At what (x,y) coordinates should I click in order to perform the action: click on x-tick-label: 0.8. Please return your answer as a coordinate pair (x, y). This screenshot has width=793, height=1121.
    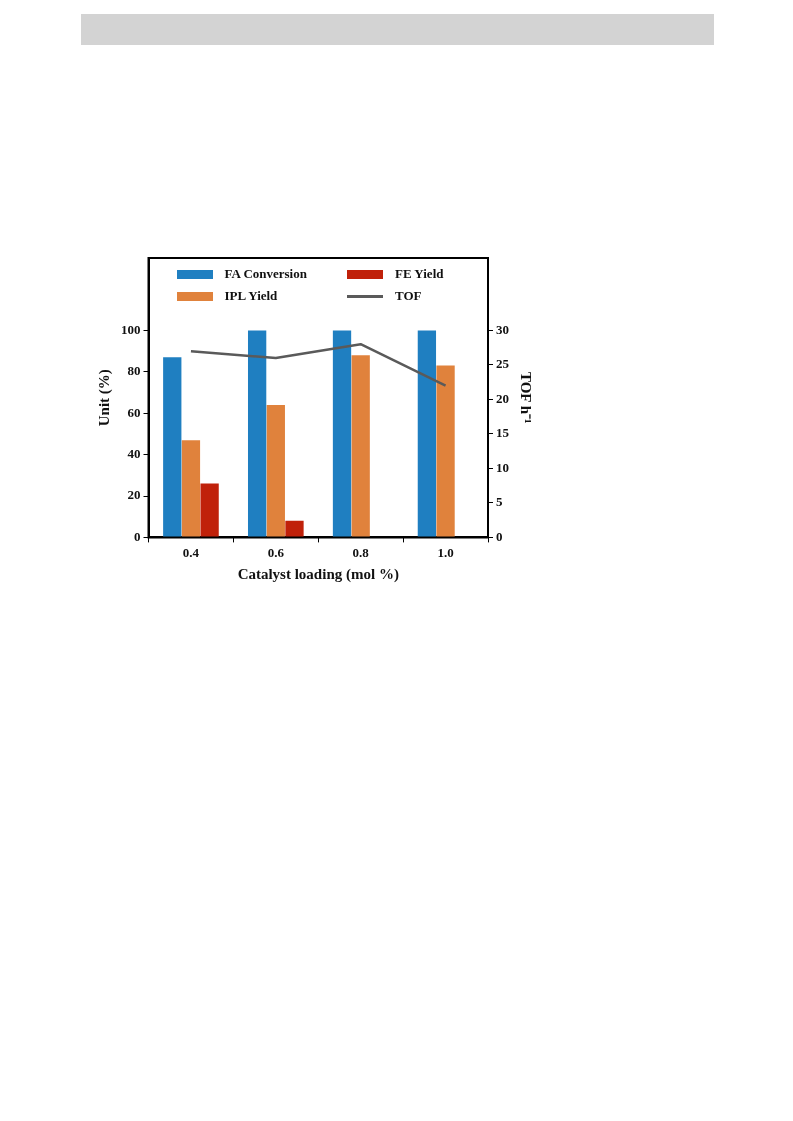
    Looking at the image, I should click on (361, 552).